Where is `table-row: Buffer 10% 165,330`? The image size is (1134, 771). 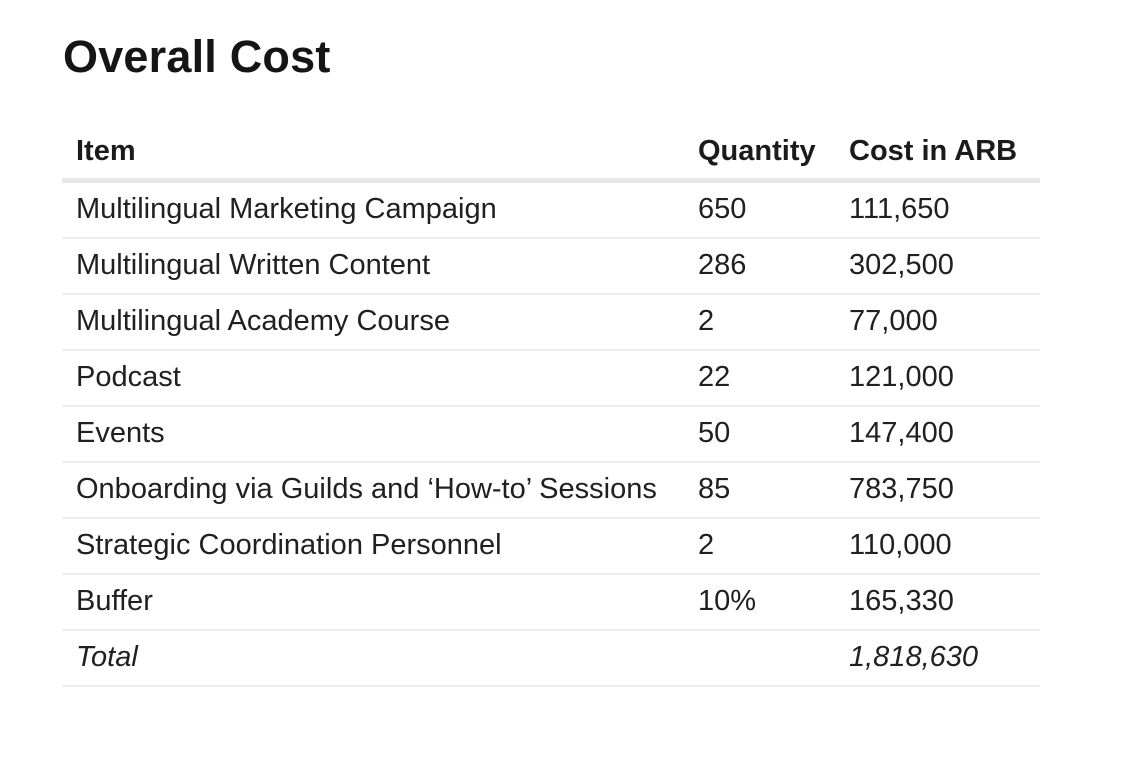
table-row: Buffer 10% 165,330 is located at coordinates (551, 602).